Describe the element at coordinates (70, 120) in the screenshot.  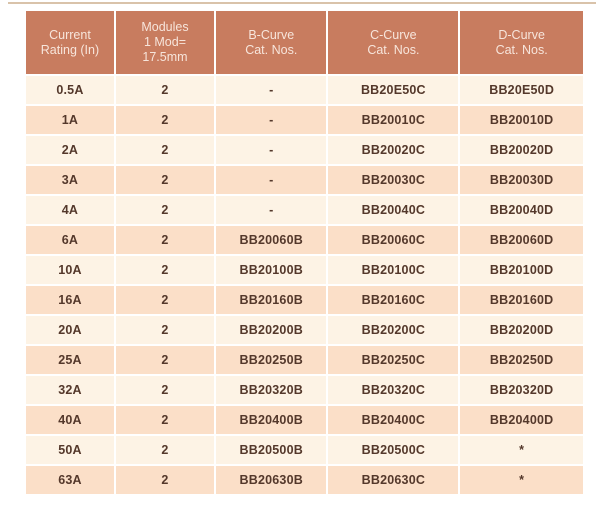
I see `cell-rating: 1A` at that location.